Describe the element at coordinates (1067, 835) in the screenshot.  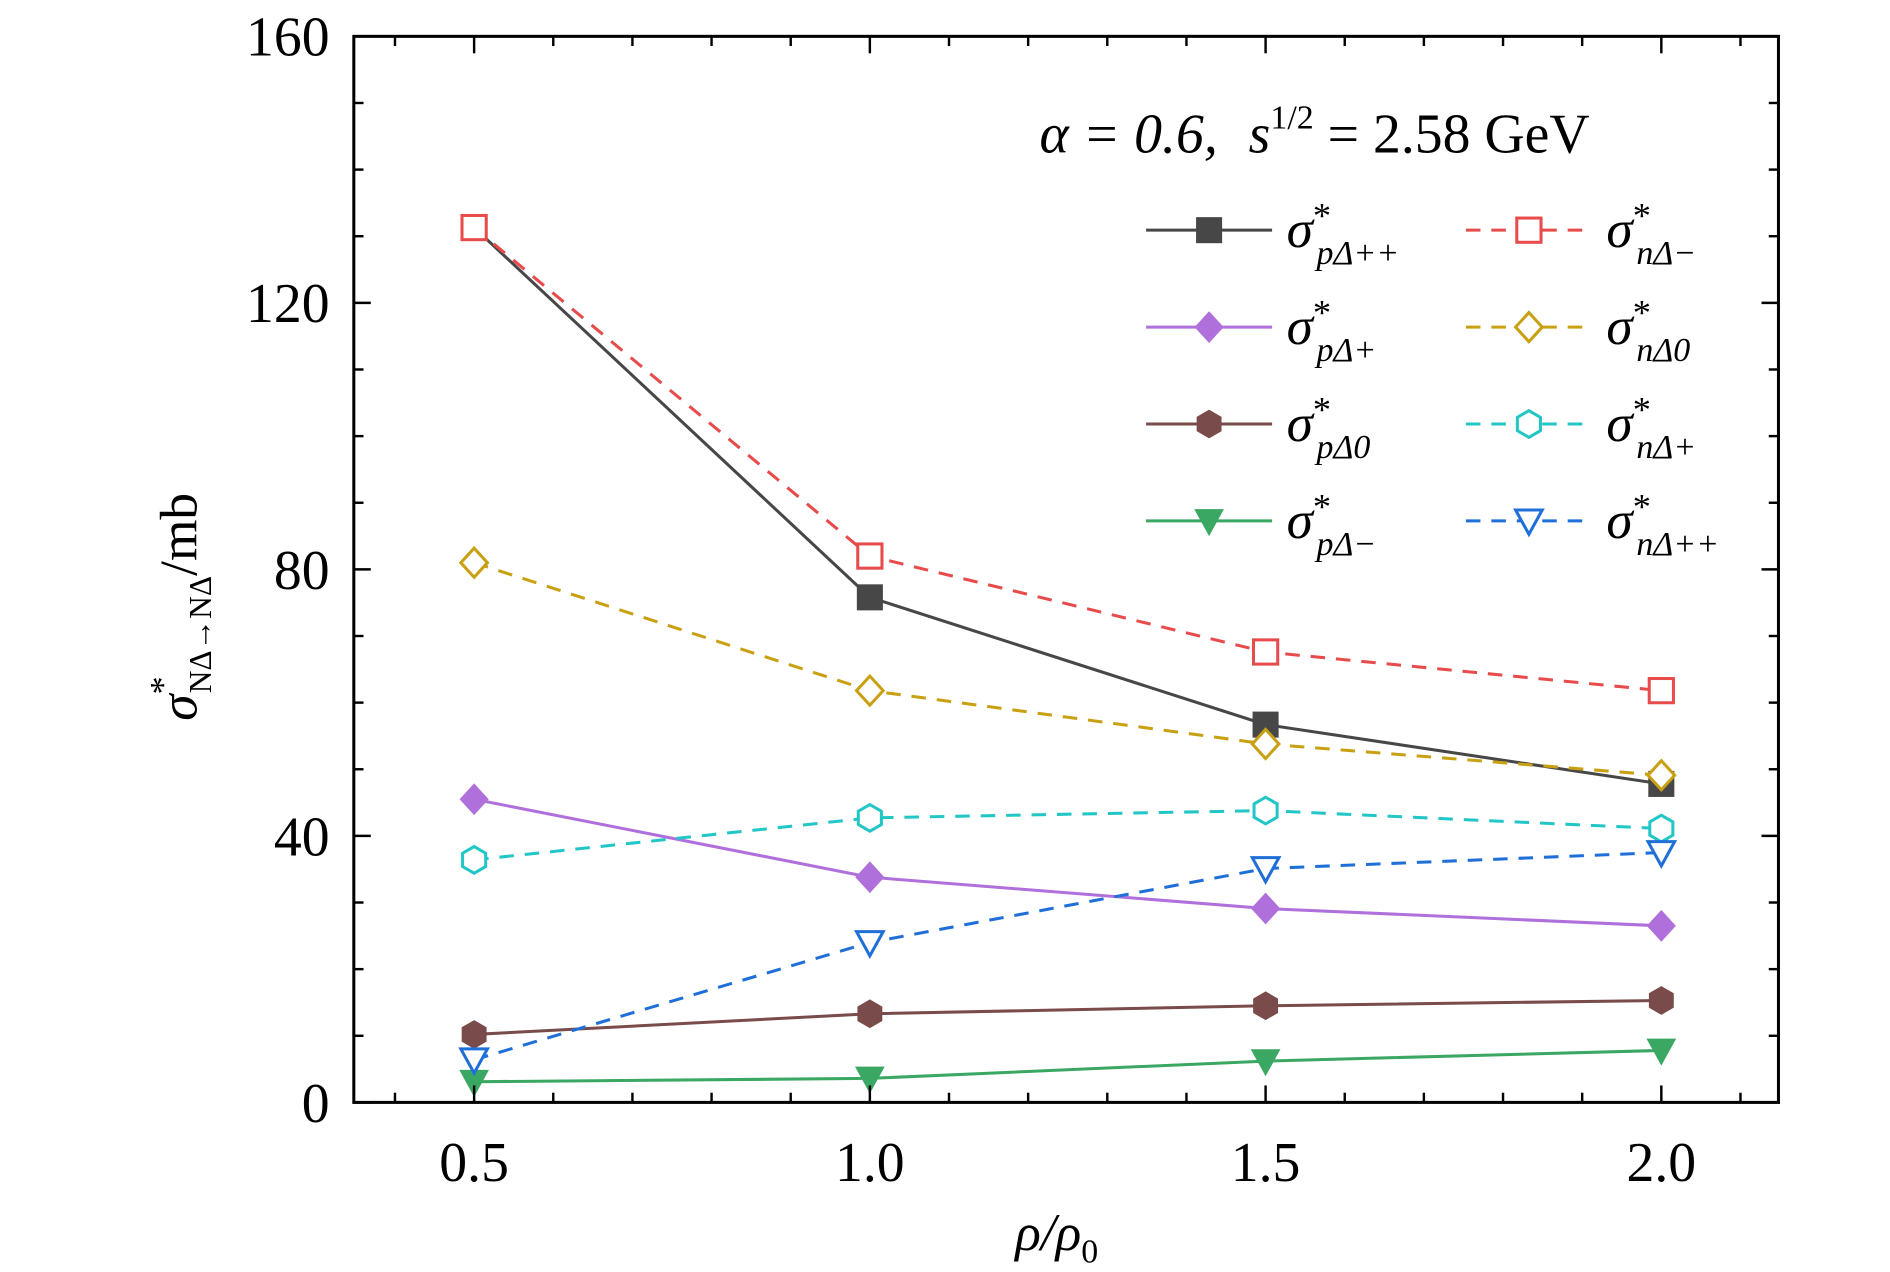
I see `series-line-ndeltaplus` at that location.